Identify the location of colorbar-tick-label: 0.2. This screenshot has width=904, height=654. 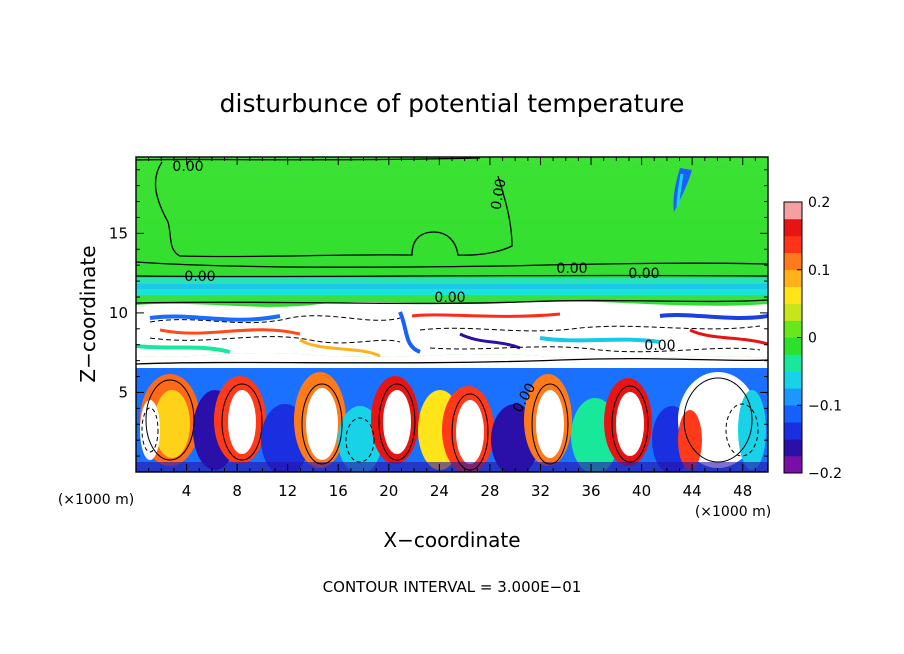
(819, 203).